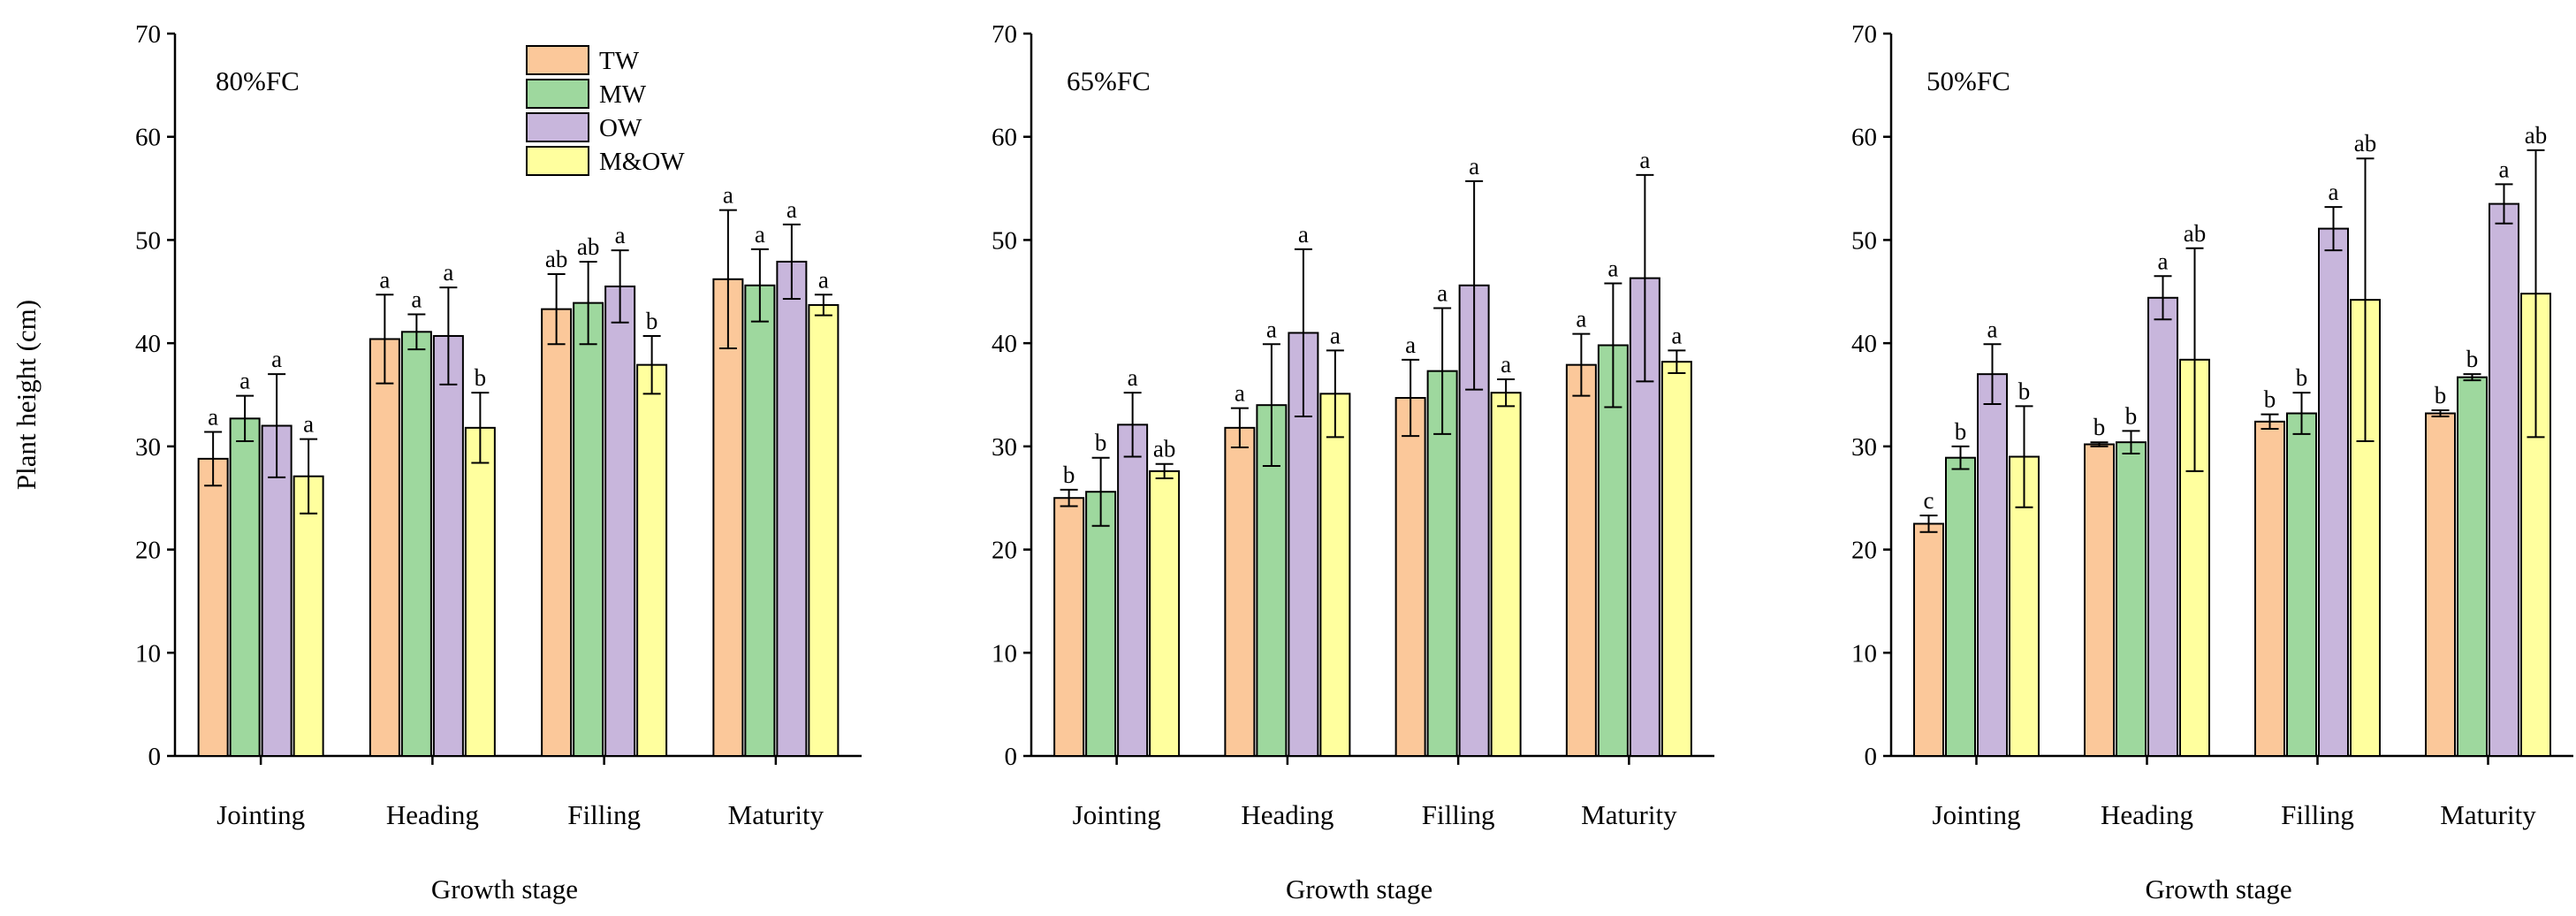 This screenshot has width=2576, height=916. What do you see at coordinates (27, 395) in the screenshot?
I see `y-axis-title: Plant height (cm)` at bounding box center [27, 395].